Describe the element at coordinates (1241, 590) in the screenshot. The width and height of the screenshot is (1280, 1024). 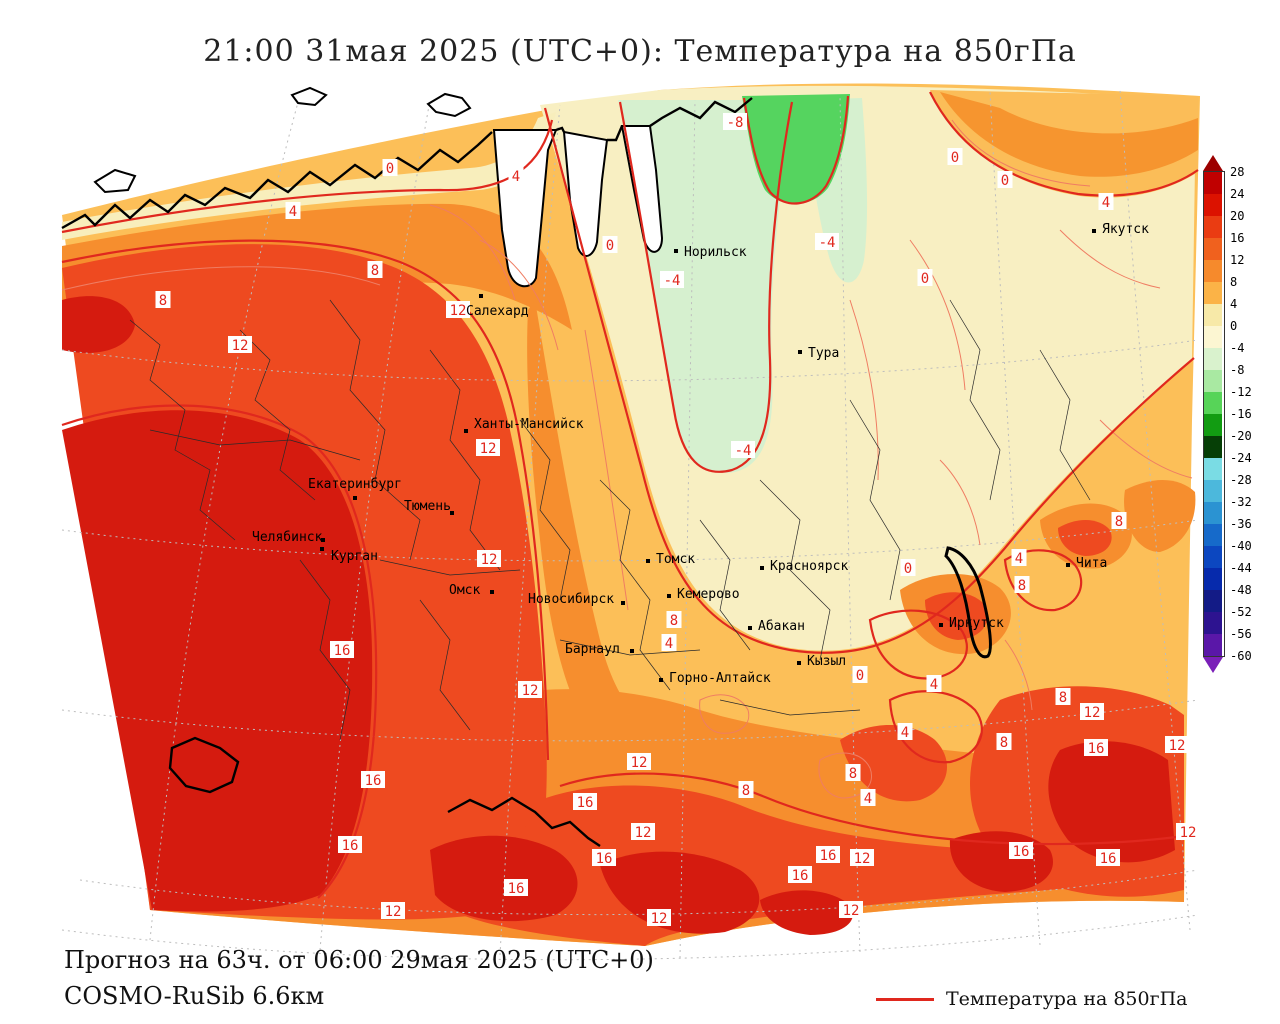
I see `colorbar-tick-label: -48` at that location.